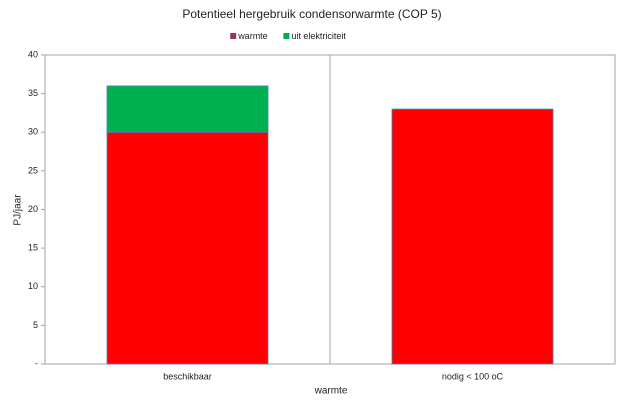 This screenshot has width=625, height=408. Describe the element at coordinates (35, 325) in the screenshot. I see `y-tick-label: 5` at that location.